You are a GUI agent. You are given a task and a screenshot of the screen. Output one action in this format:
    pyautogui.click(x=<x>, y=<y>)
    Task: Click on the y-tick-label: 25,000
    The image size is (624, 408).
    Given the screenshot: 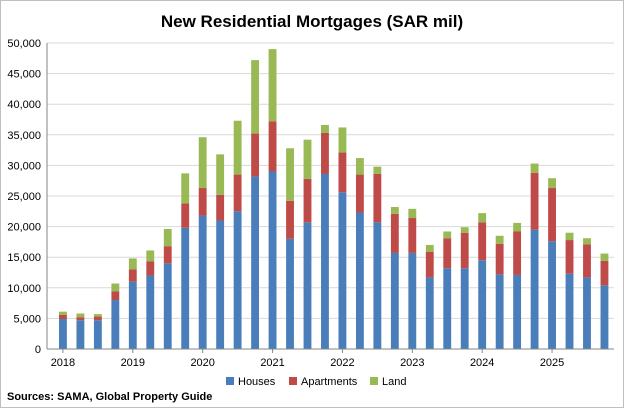 What is the action you would take?
    pyautogui.click(x=24, y=197)
    